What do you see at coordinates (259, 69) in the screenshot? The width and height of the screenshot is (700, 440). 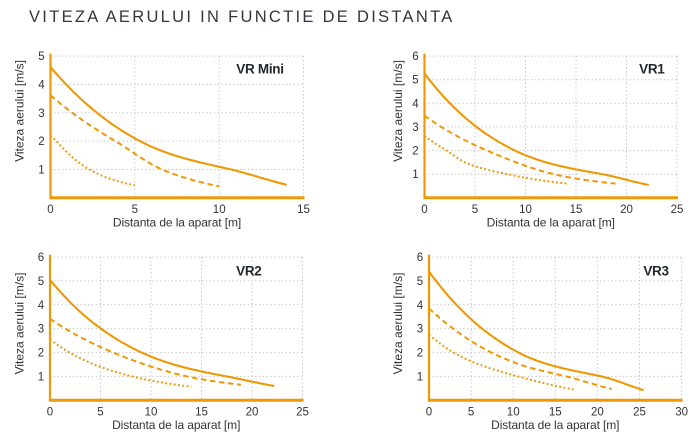 I see `svg-text: VR Mini` at bounding box center [259, 69].